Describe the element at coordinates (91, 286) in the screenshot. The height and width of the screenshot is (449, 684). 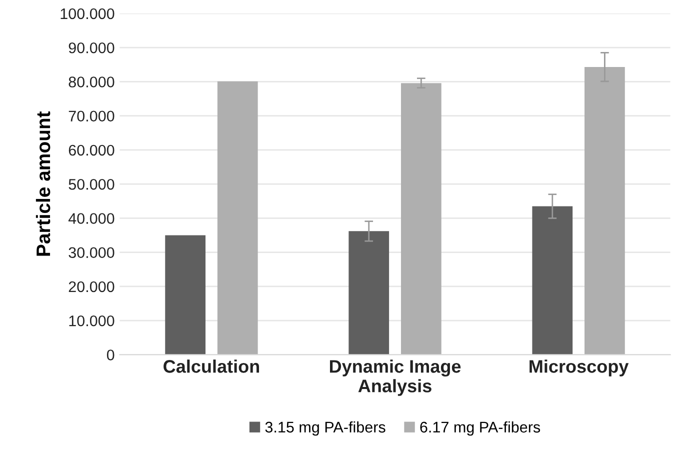
I see `y-tick-label: 20.000` at that location.